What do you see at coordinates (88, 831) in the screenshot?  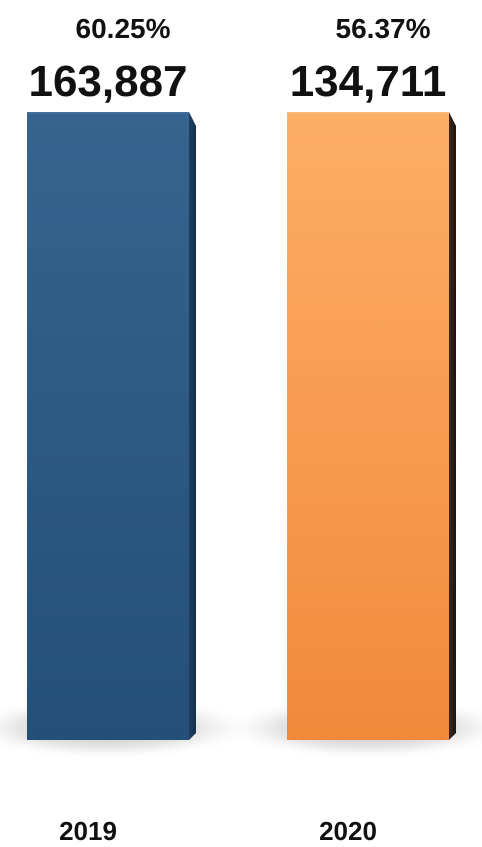 I see `category-label-2019: 2019` at bounding box center [88, 831].